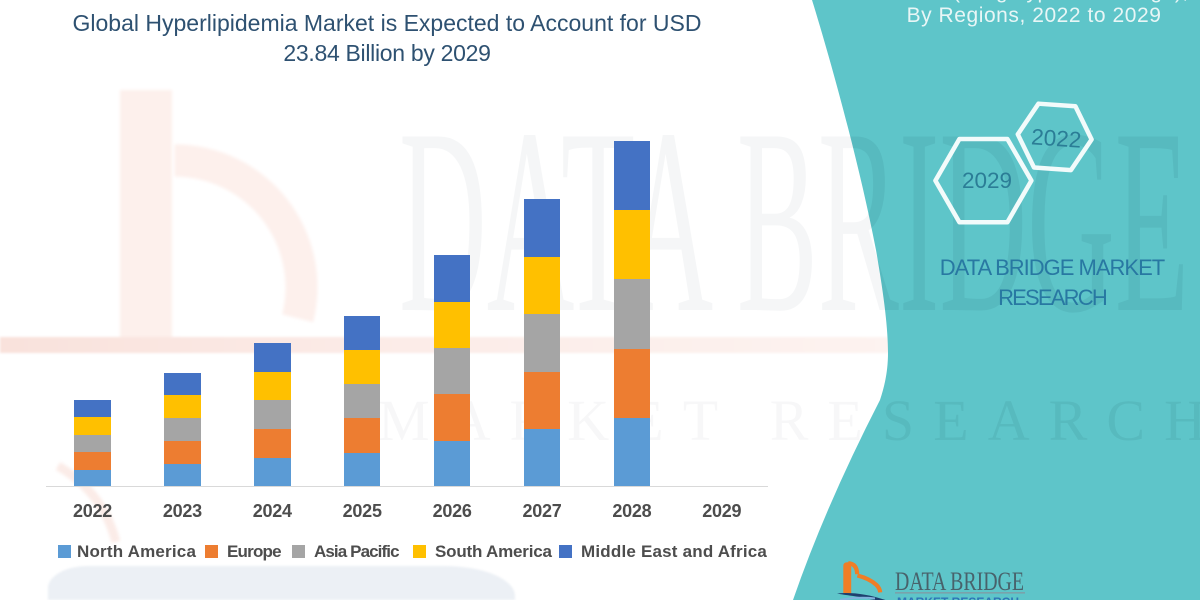  Describe the element at coordinates (987, 180) in the screenshot. I see `svg-text: 2029` at that location.